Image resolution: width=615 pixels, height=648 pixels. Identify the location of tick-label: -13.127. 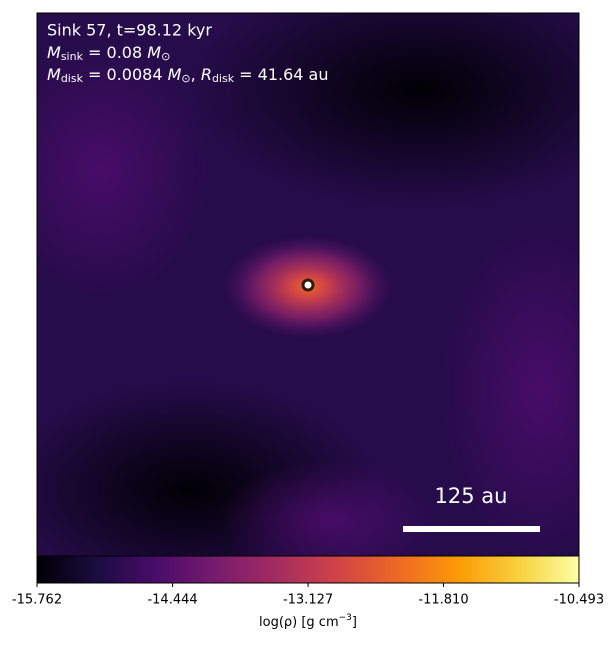
(308, 600).